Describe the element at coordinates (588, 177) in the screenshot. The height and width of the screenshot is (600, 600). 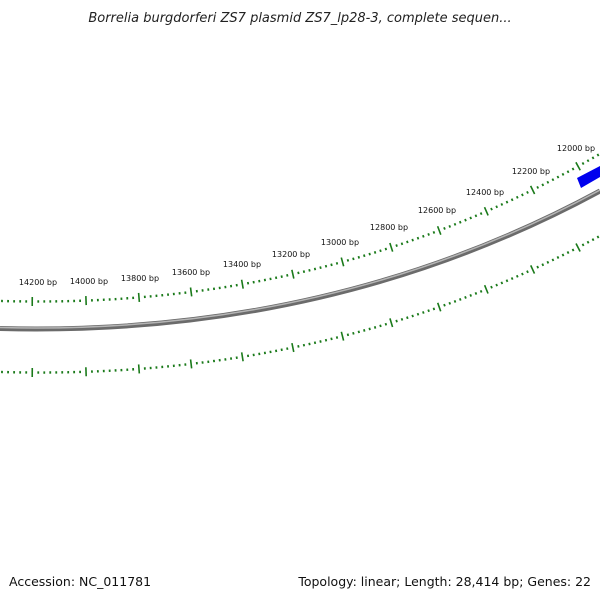
I see `gene-feature` at that location.